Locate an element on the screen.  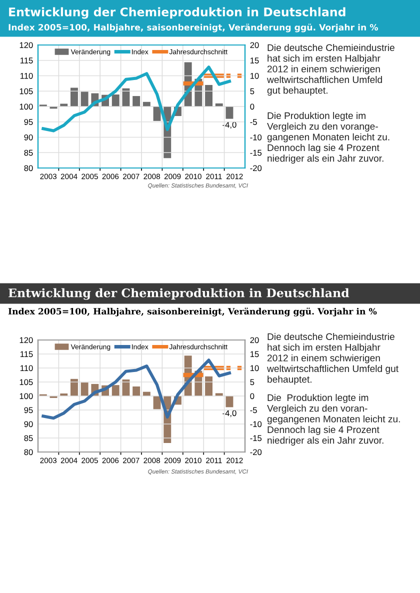
text: Die Produktion legte im Vergleich zu den vorange- gangenen Monaten leicht zu. Dennoch lag sie 4 Prozent niedriger als ein Jahr zuvor. is located at coordinates (328, 138).